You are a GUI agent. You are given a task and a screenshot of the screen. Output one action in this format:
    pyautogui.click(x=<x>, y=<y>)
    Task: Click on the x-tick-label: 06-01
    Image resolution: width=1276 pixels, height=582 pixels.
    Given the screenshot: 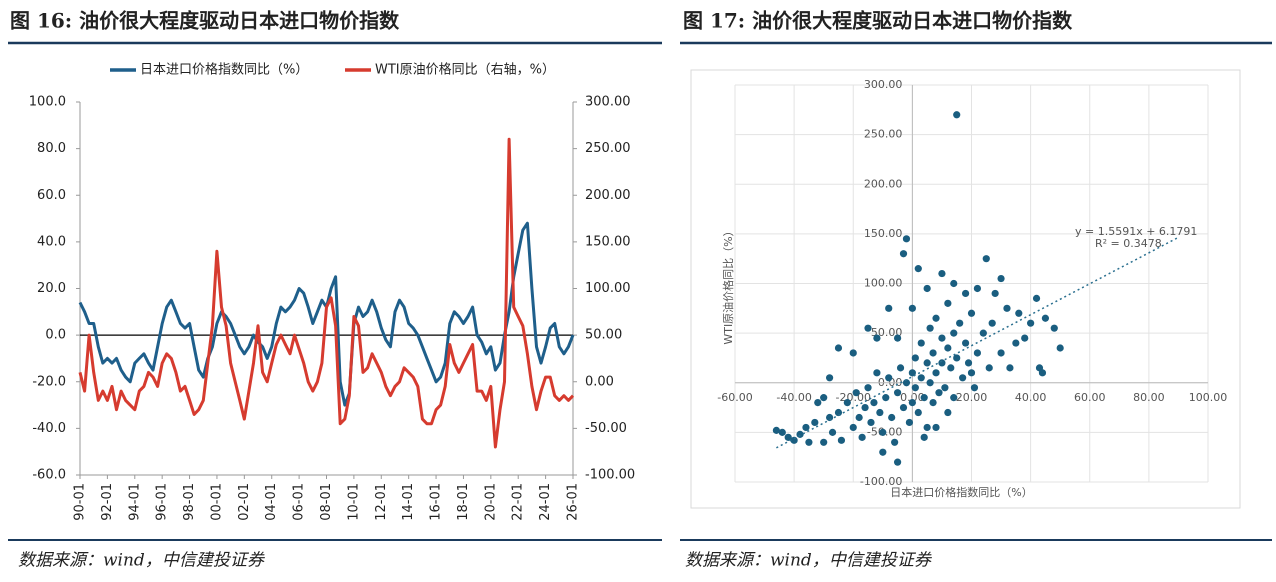 What is the action you would take?
    pyautogui.click(x=299, y=502)
    